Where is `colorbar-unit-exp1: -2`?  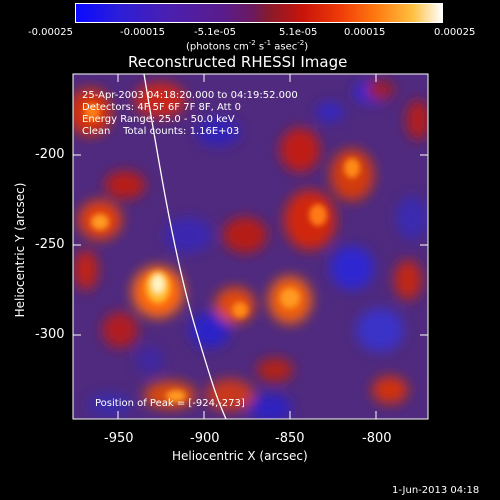 colorbar-unit-exp1: -2 is located at coordinates (252, 43).